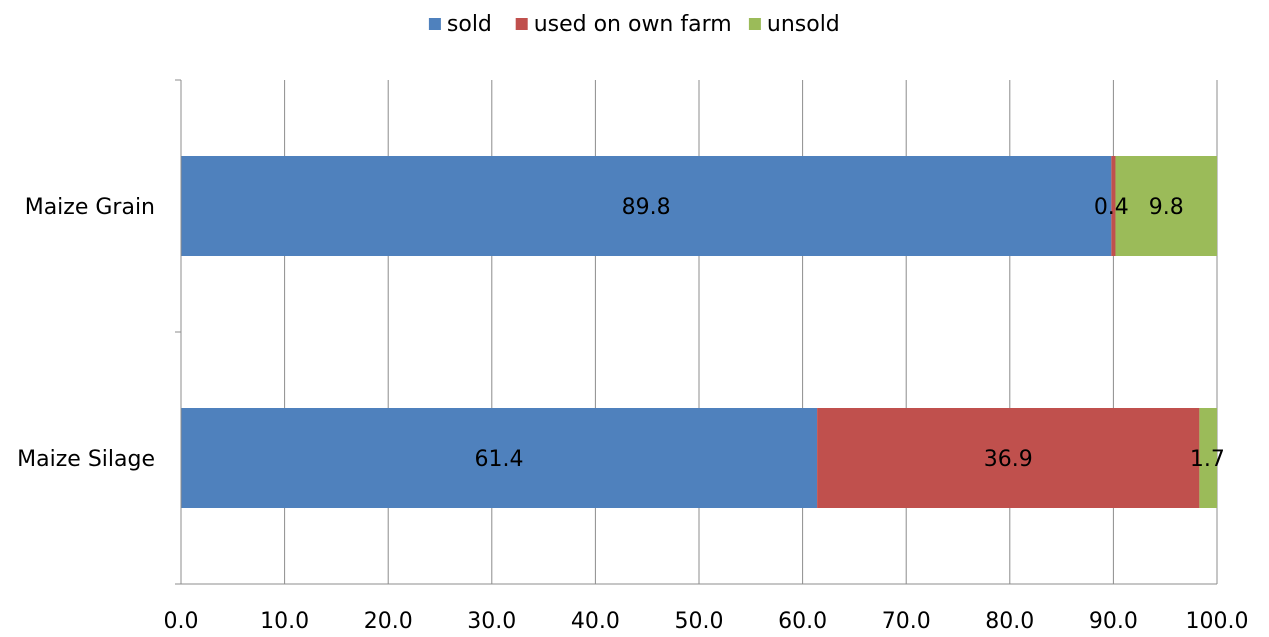  I want to click on data-label: 1.7, so click(1207, 459).